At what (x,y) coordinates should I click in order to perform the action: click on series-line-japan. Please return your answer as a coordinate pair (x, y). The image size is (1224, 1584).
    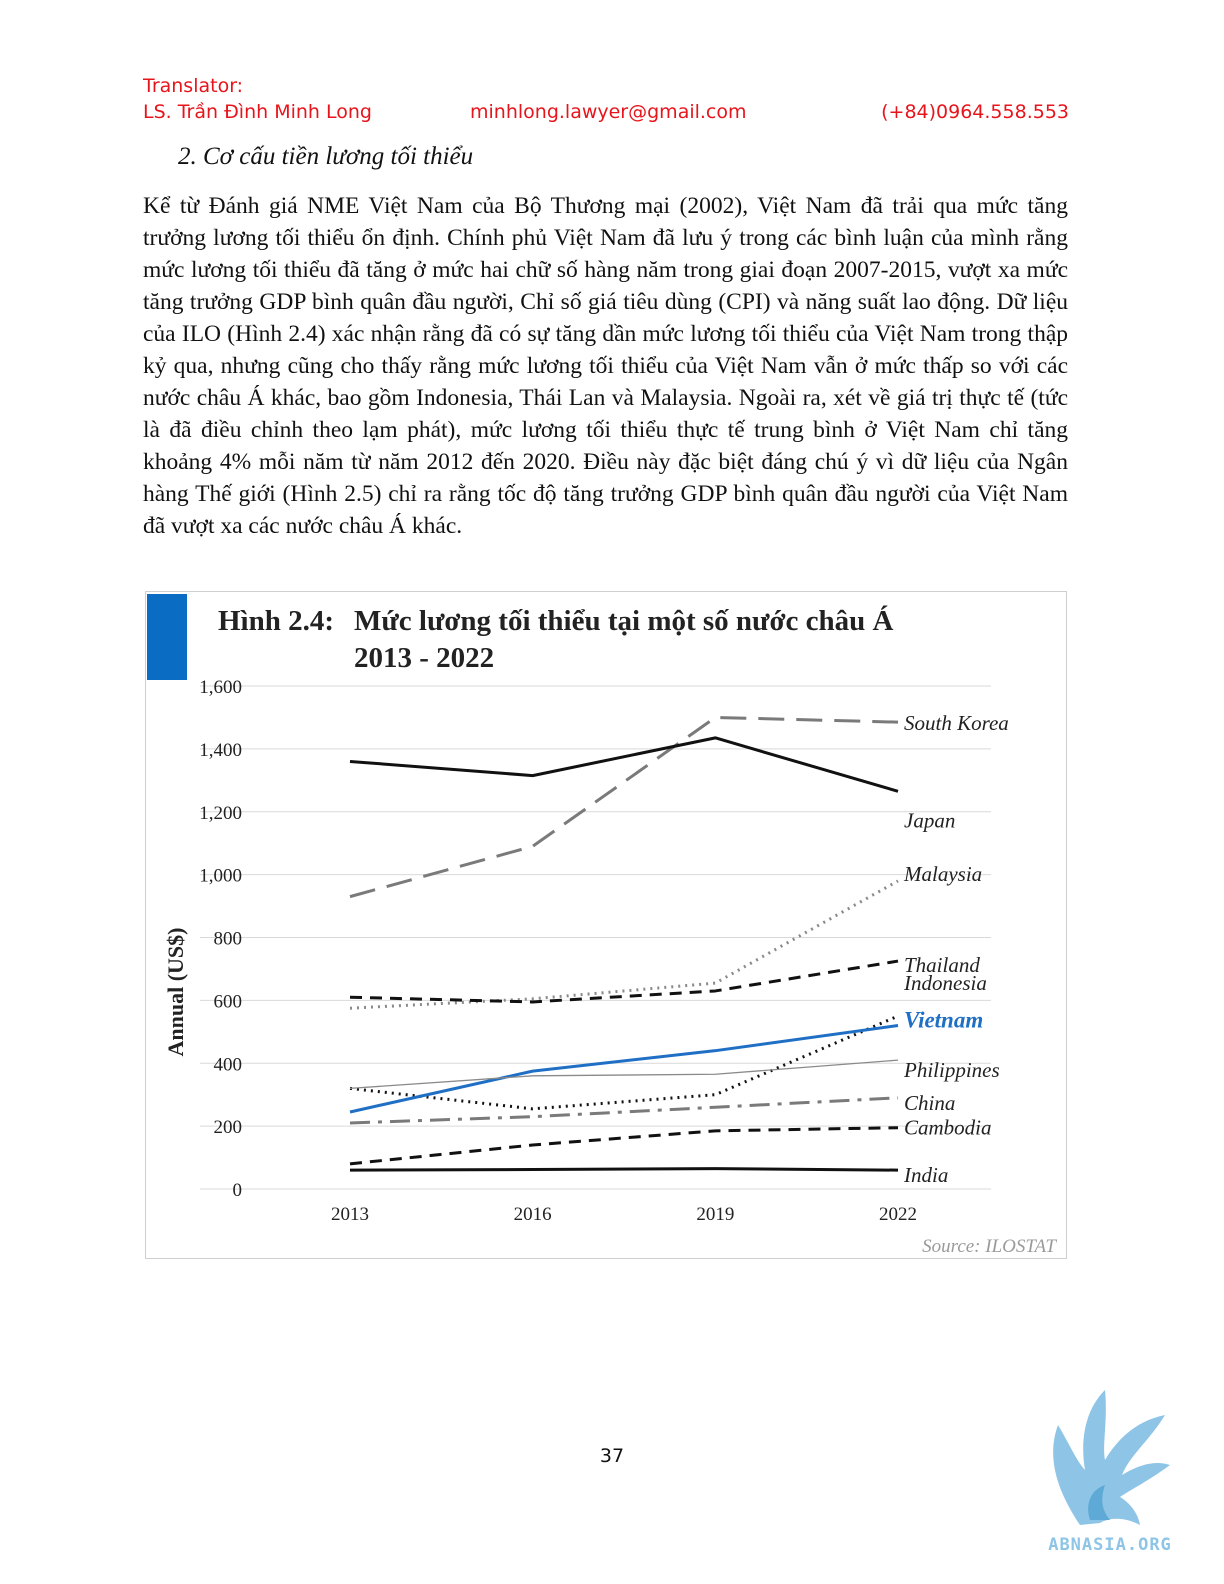
    Looking at the image, I should click on (624, 764).